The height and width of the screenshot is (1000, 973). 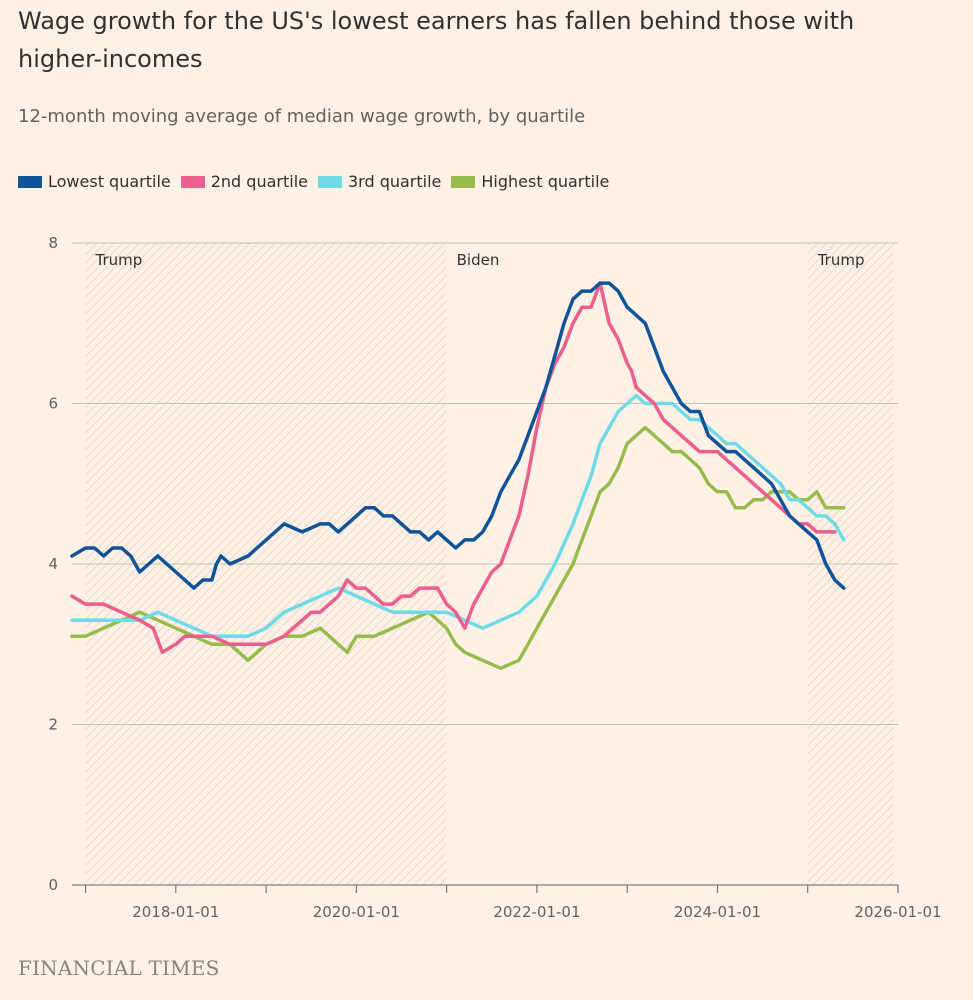 What do you see at coordinates (53, 404) in the screenshot?
I see `y-tick-label-6: 6` at bounding box center [53, 404].